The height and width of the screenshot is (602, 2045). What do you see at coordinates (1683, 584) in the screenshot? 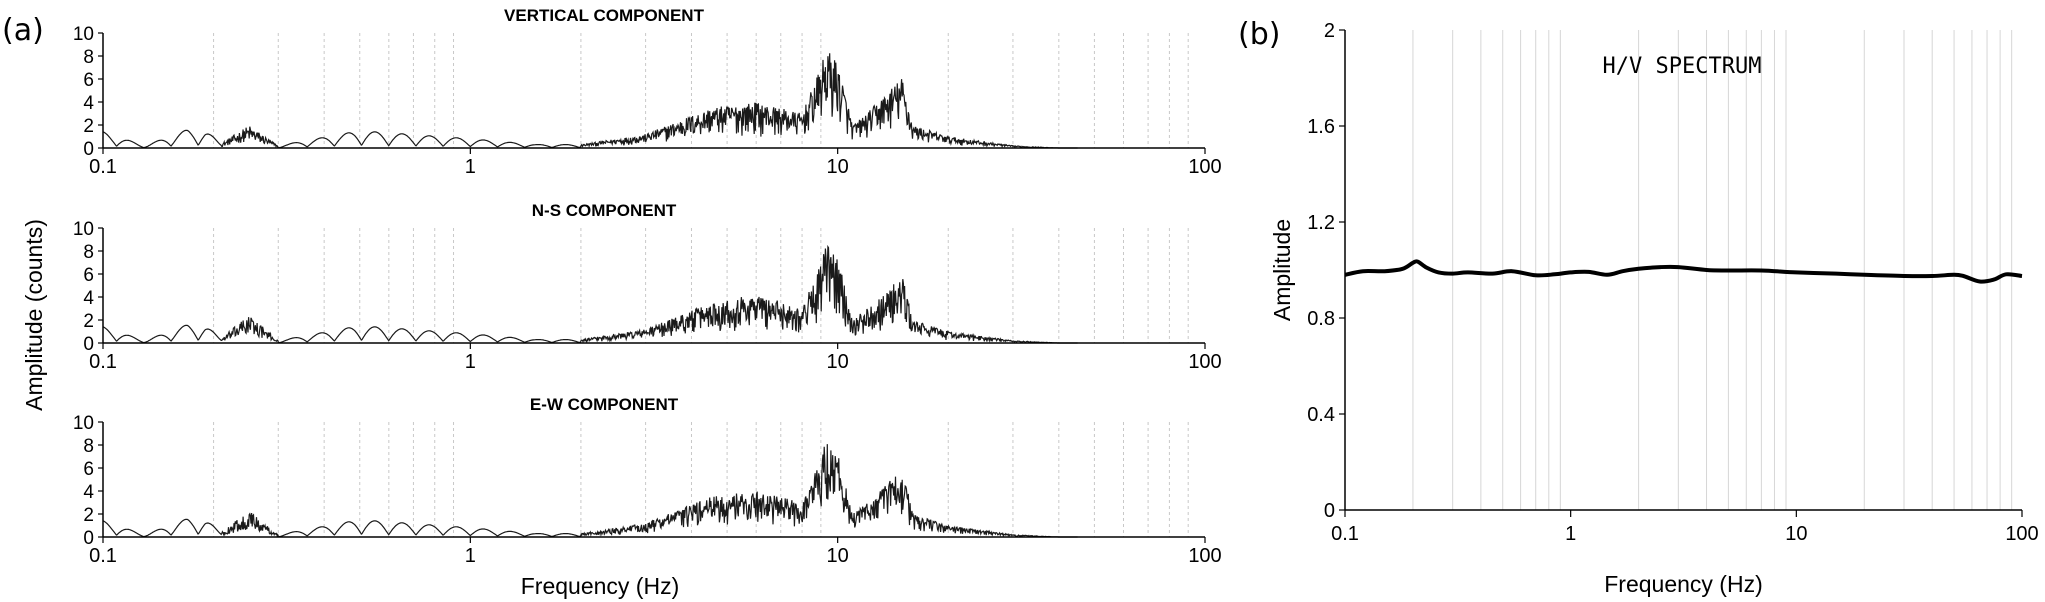
I see `hv-xlabel: Frequency (Hz)` at bounding box center [1683, 584].